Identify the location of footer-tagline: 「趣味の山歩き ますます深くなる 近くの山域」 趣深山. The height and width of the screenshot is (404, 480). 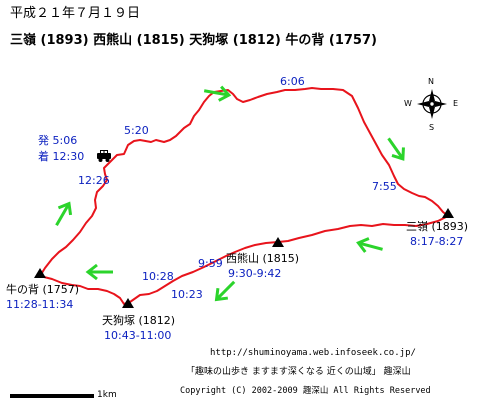
(298, 372).